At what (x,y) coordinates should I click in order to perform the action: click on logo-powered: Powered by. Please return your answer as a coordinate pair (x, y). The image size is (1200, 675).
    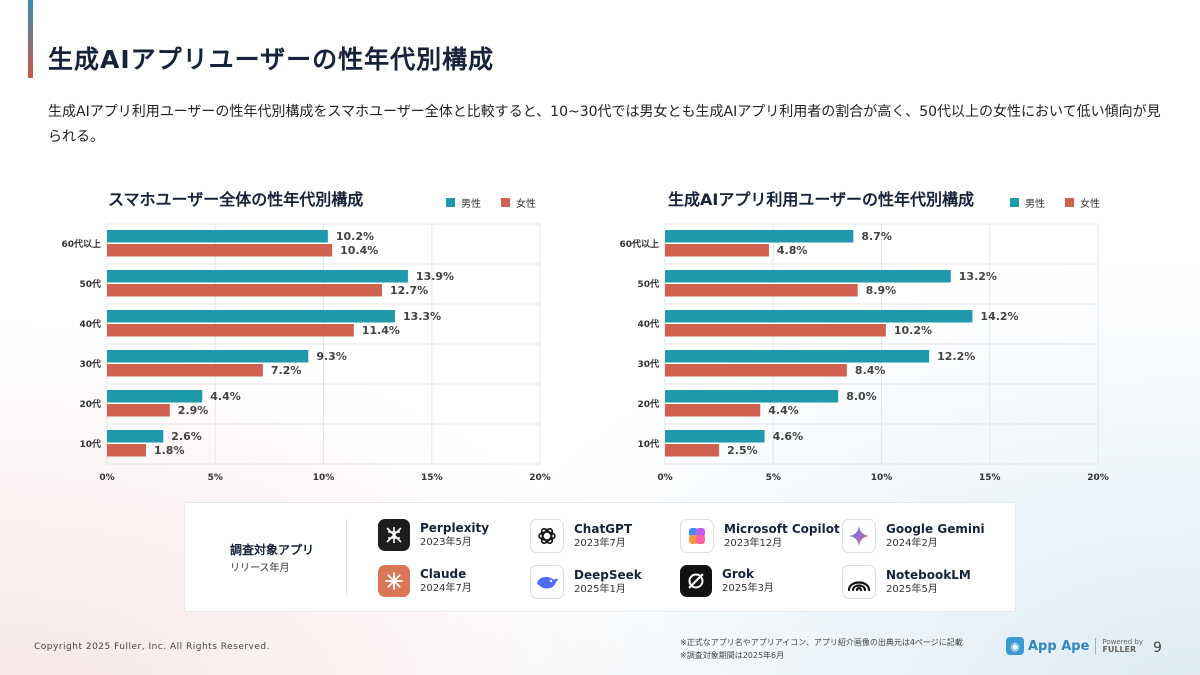
    Looking at the image, I should click on (1122, 642).